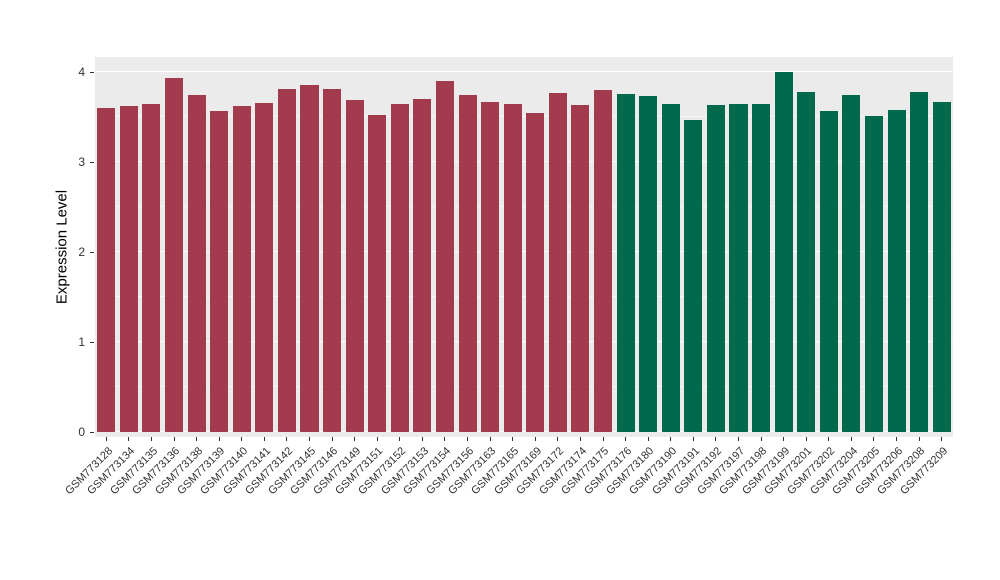 The image size is (1000, 580). Describe the element at coordinates (47, 290) in the screenshot. I see `y-axis: 0 1 2 3 4` at that location.